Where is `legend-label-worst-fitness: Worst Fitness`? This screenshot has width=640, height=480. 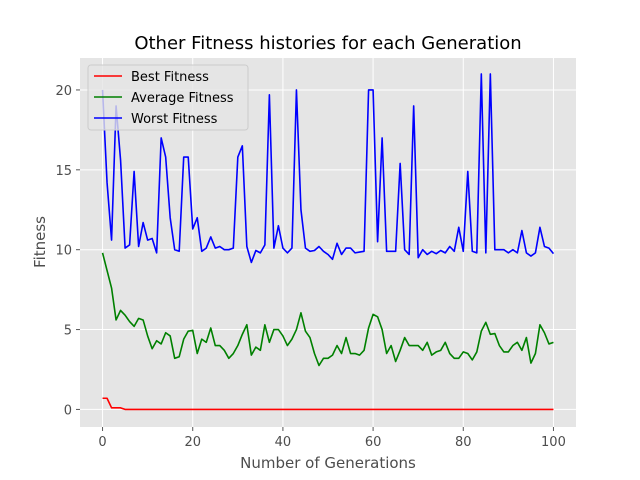
legend-label-worst-fitness: Worst Fitness is located at coordinates (174, 119).